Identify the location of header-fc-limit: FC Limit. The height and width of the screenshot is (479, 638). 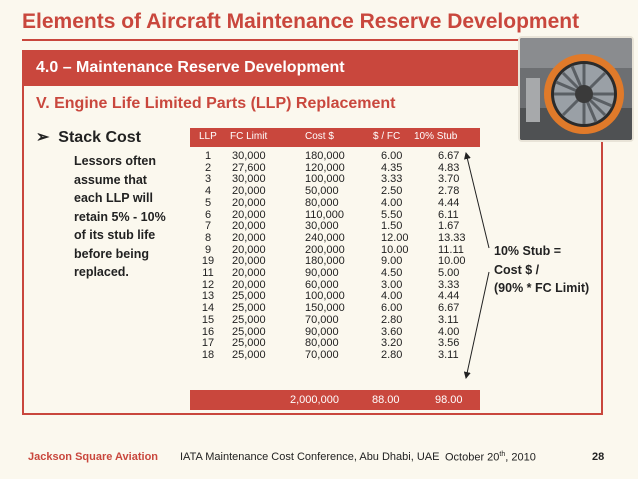
(249, 136).